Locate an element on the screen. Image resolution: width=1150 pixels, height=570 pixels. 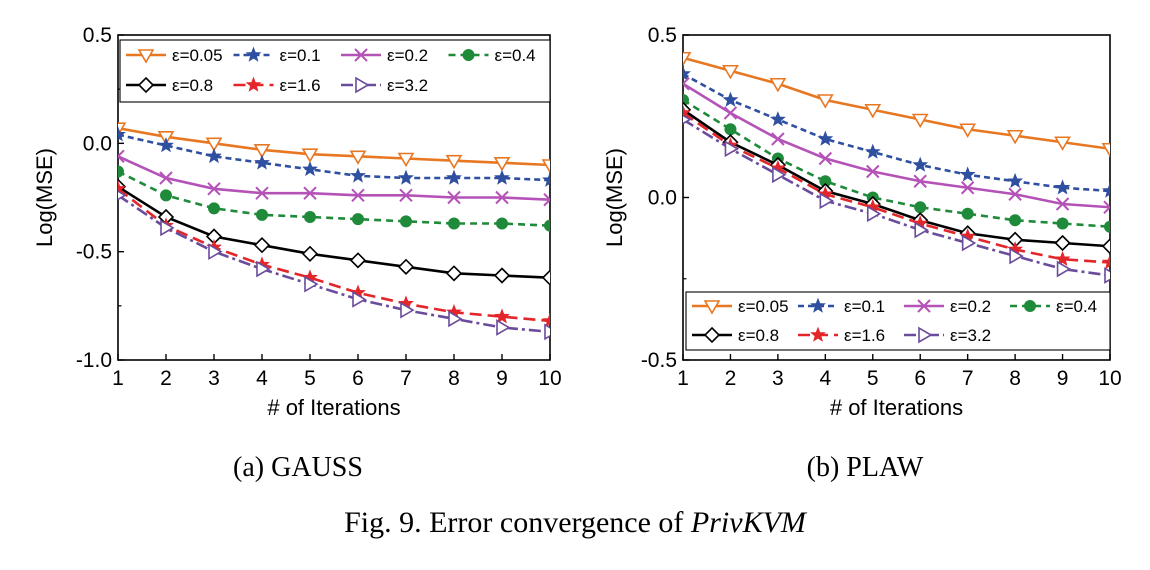
legend-label: ε=0.2 is located at coordinates (407, 55).